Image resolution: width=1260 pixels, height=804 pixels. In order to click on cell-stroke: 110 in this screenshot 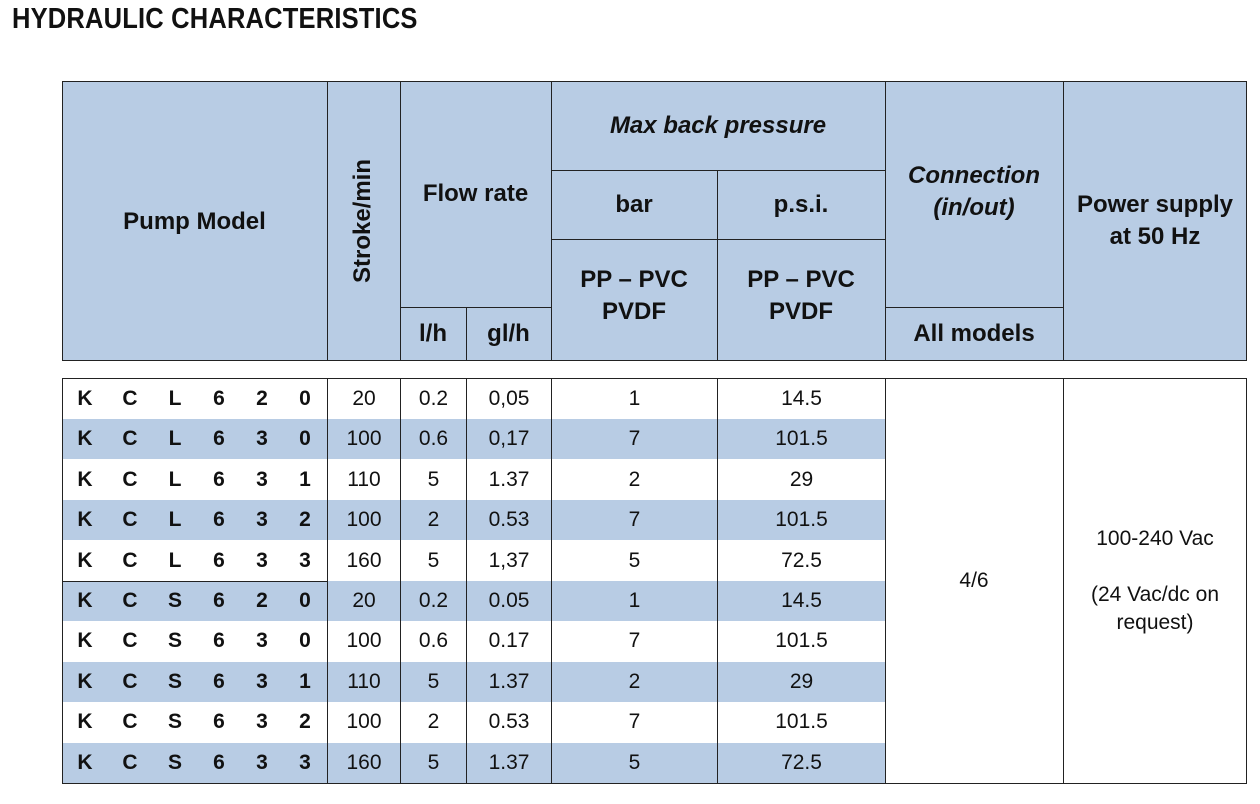, I will do `click(364, 479)`.